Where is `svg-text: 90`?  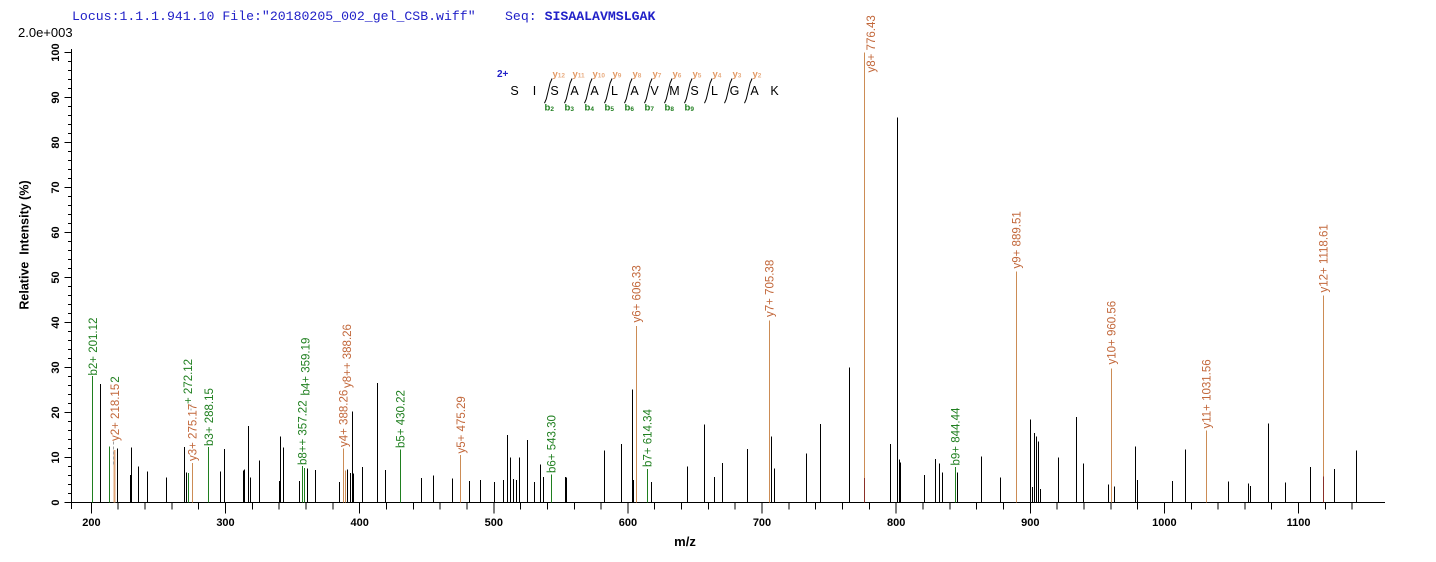 svg-text: 90 is located at coordinates (56, 97).